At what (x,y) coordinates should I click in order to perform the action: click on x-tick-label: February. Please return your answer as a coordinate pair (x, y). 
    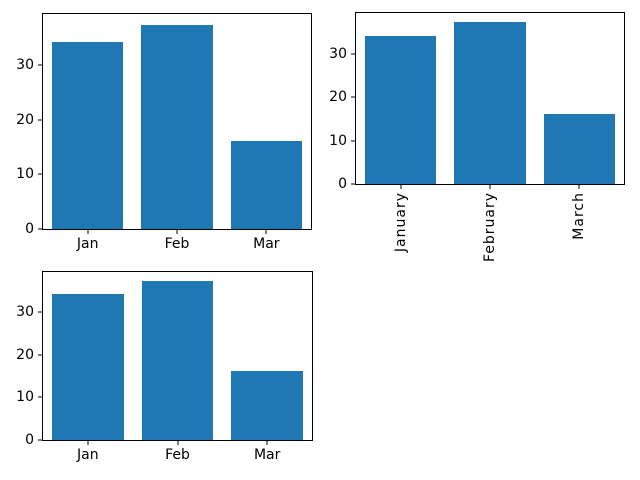
    Looking at the image, I should click on (490, 227).